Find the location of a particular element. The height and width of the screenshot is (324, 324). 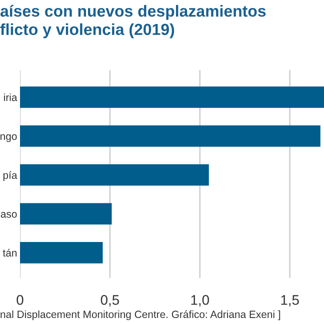

x-tick-label: 1,5 is located at coordinates (290, 301).